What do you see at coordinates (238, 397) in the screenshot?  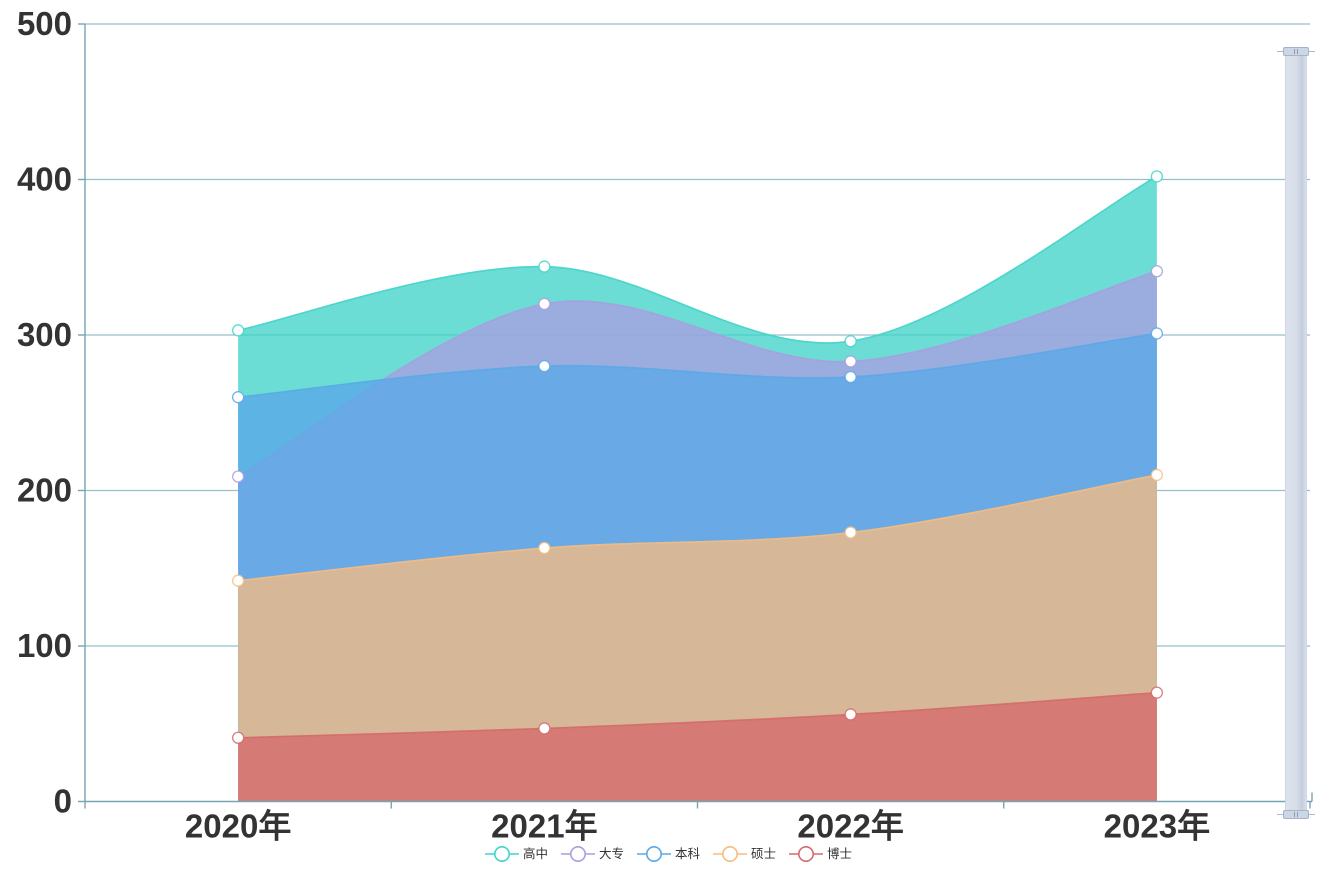 I see `point-bachelor-2020年` at bounding box center [238, 397].